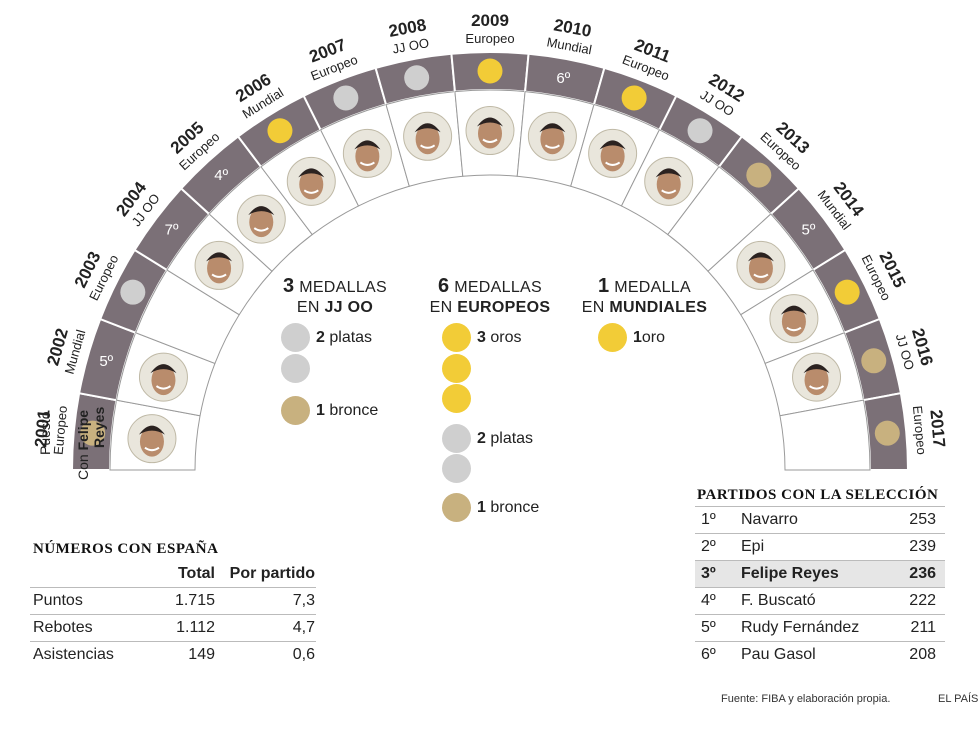 The width and height of the screenshot is (980, 734). I want to click on position-label: 7º, so click(172, 230).